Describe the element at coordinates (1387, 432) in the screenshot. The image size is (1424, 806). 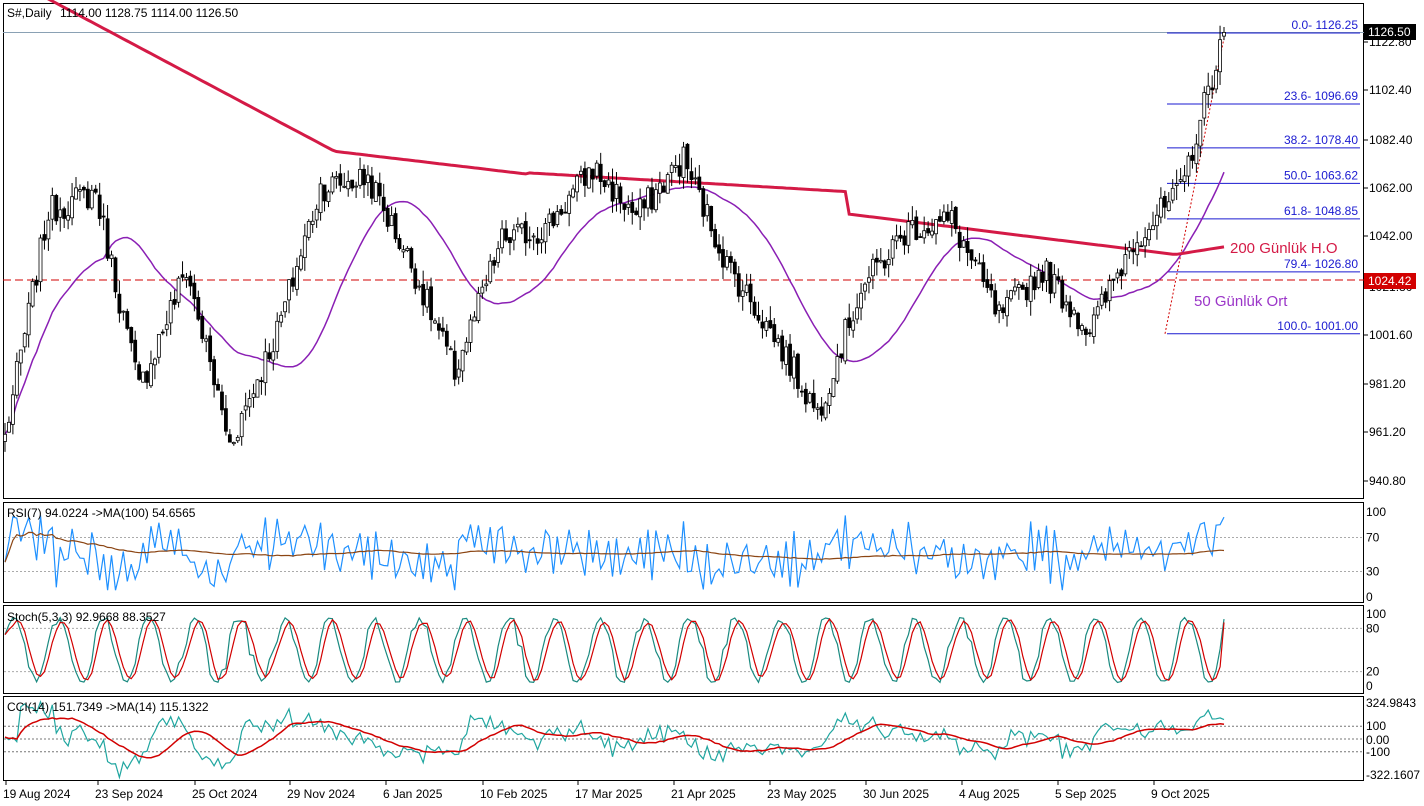
I see `price-tick-label: 961.20` at that location.